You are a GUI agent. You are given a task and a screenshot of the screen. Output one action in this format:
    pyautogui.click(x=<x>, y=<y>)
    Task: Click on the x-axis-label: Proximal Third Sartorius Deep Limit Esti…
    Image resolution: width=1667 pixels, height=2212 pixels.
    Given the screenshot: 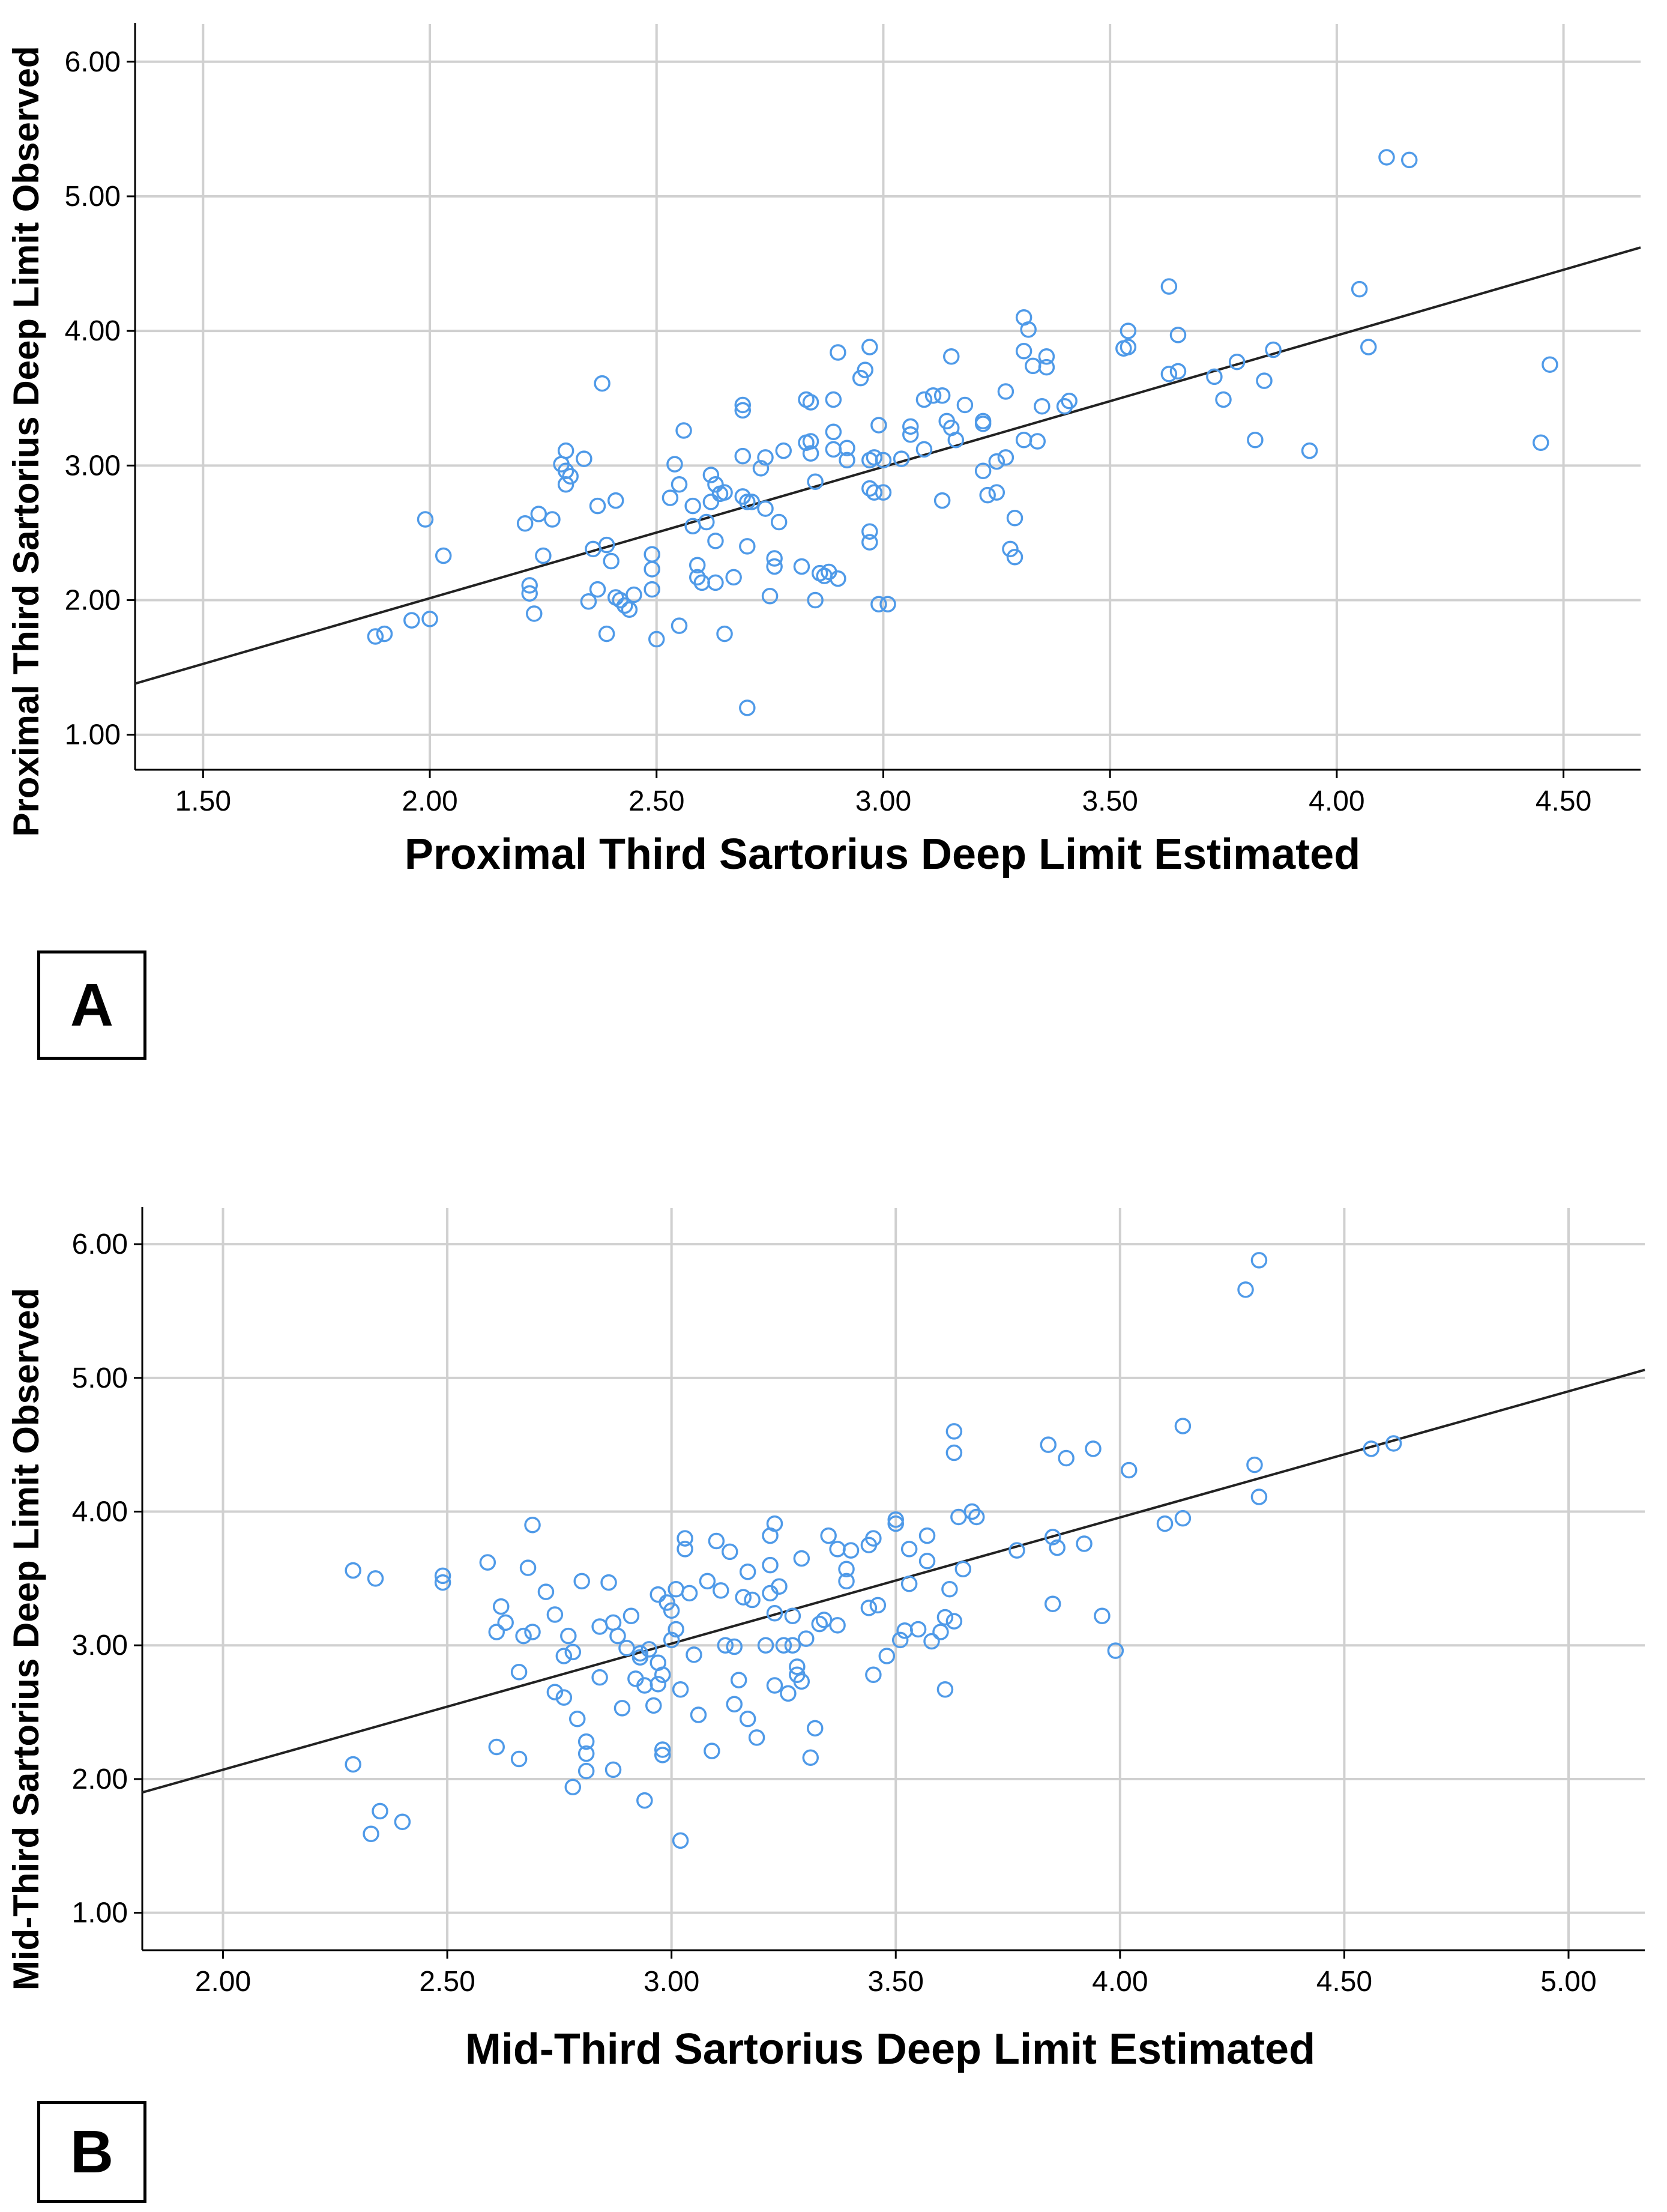 What is the action you would take?
    pyautogui.click(x=882, y=854)
    